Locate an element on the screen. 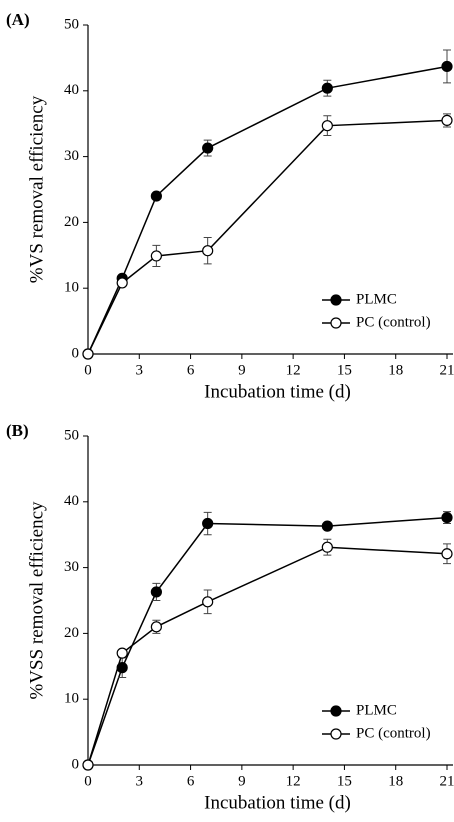 The height and width of the screenshot is (822, 454). panel-label: (B) is located at coordinates (17, 430).